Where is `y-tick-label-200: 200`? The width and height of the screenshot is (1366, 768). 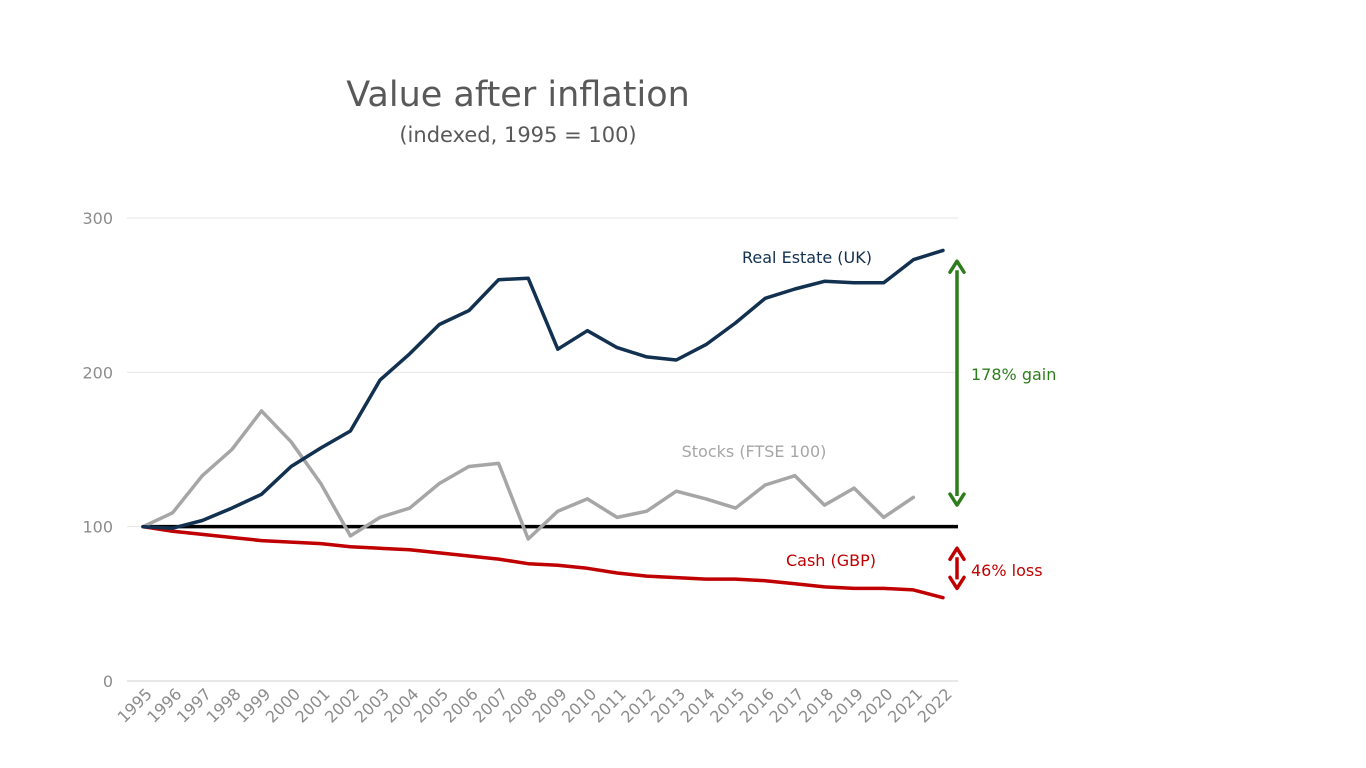
y-tick-label-200: 200 is located at coordinates (97, 372).